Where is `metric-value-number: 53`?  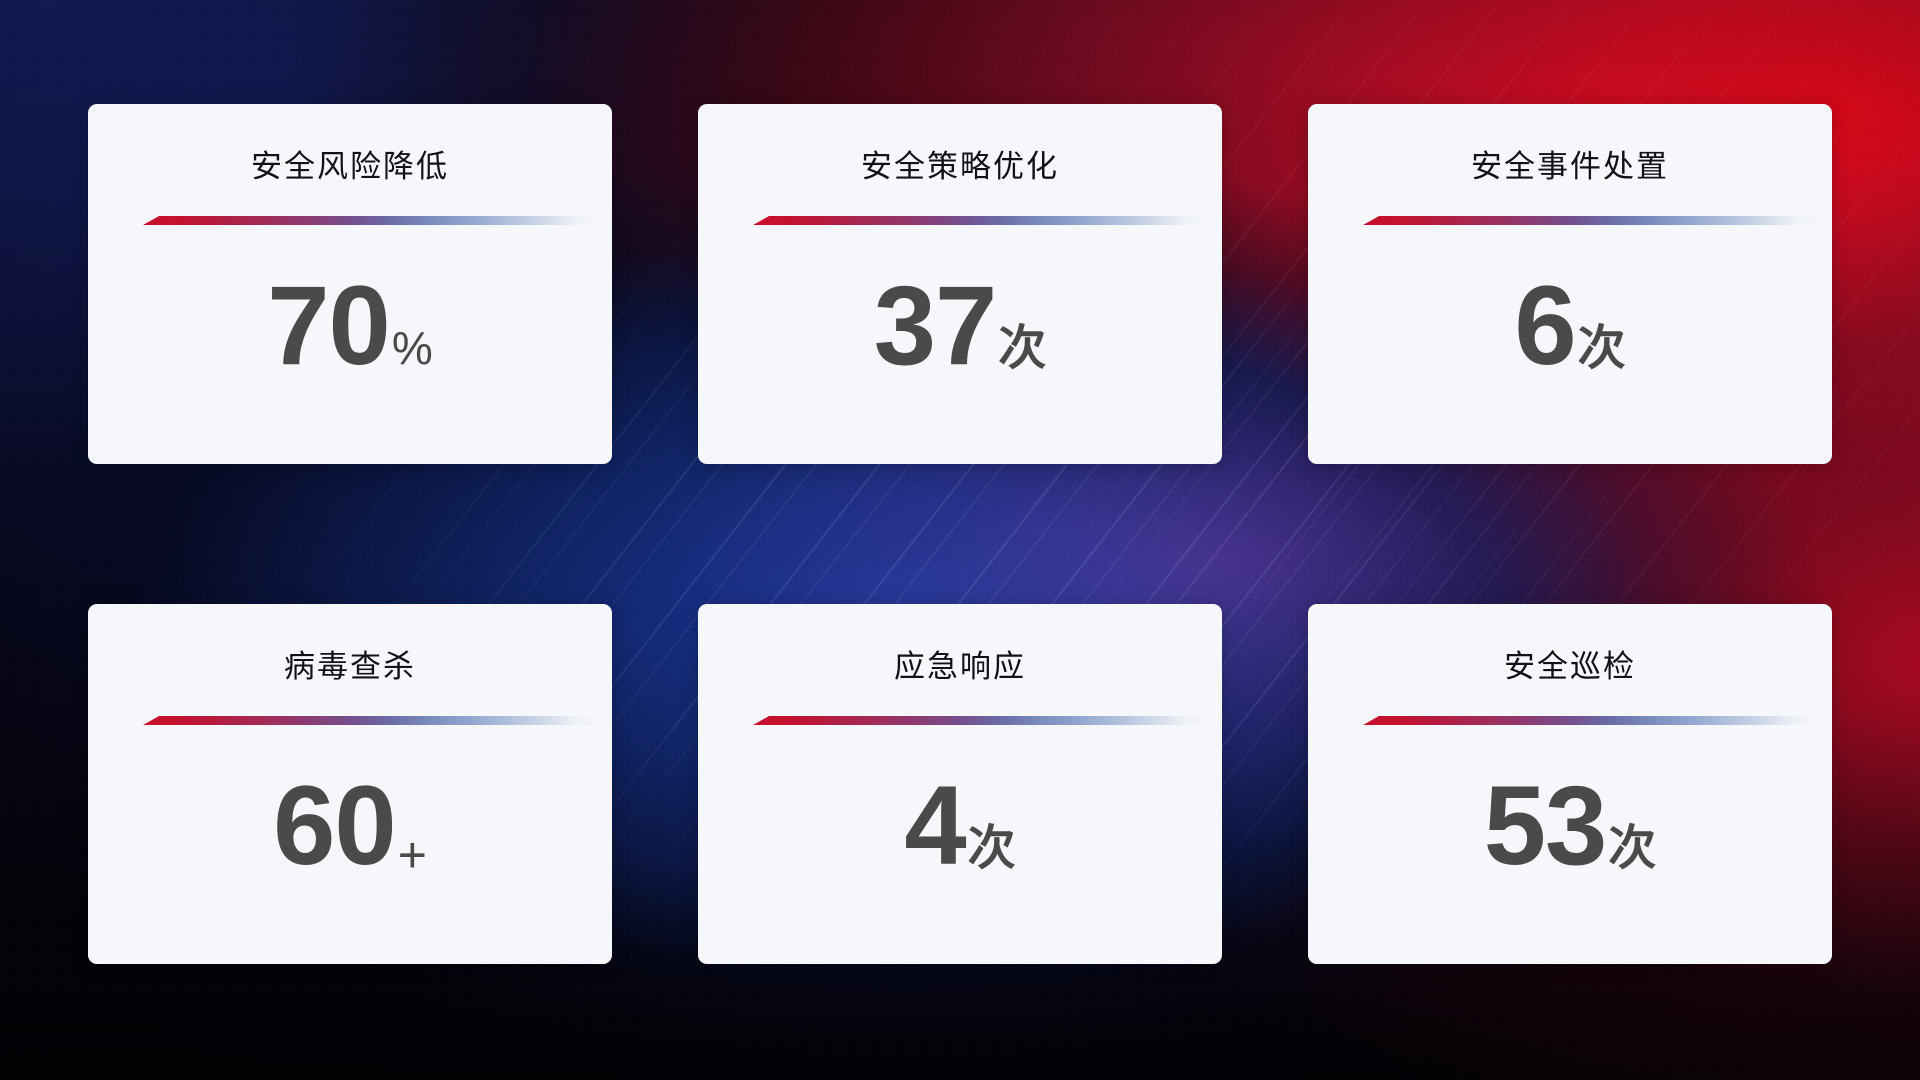 metric-value-number: 53 is located at coordinates (1545, 825).